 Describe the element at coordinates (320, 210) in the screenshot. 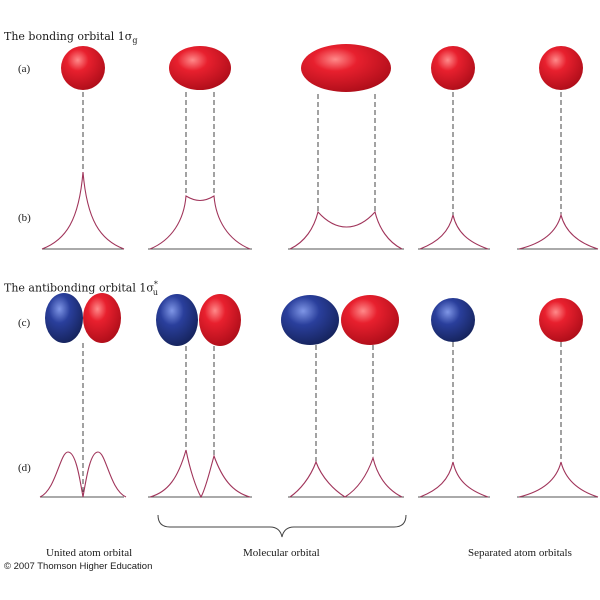

I see `bonding-density-curves` at that location.